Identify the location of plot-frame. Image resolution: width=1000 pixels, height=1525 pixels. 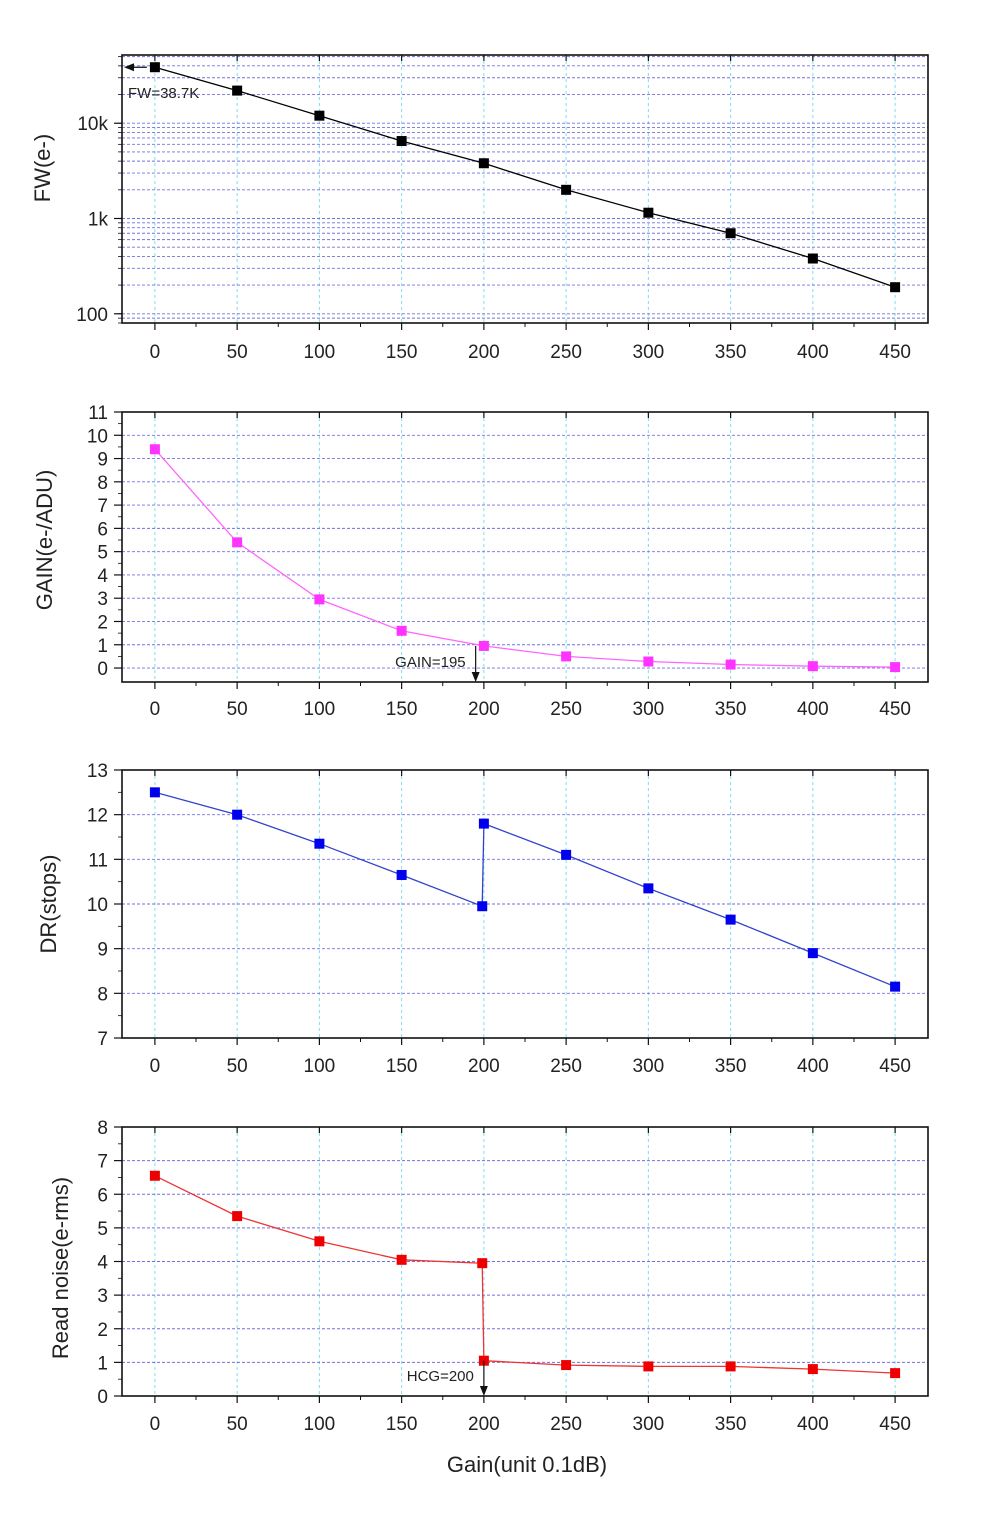
(525, 189).